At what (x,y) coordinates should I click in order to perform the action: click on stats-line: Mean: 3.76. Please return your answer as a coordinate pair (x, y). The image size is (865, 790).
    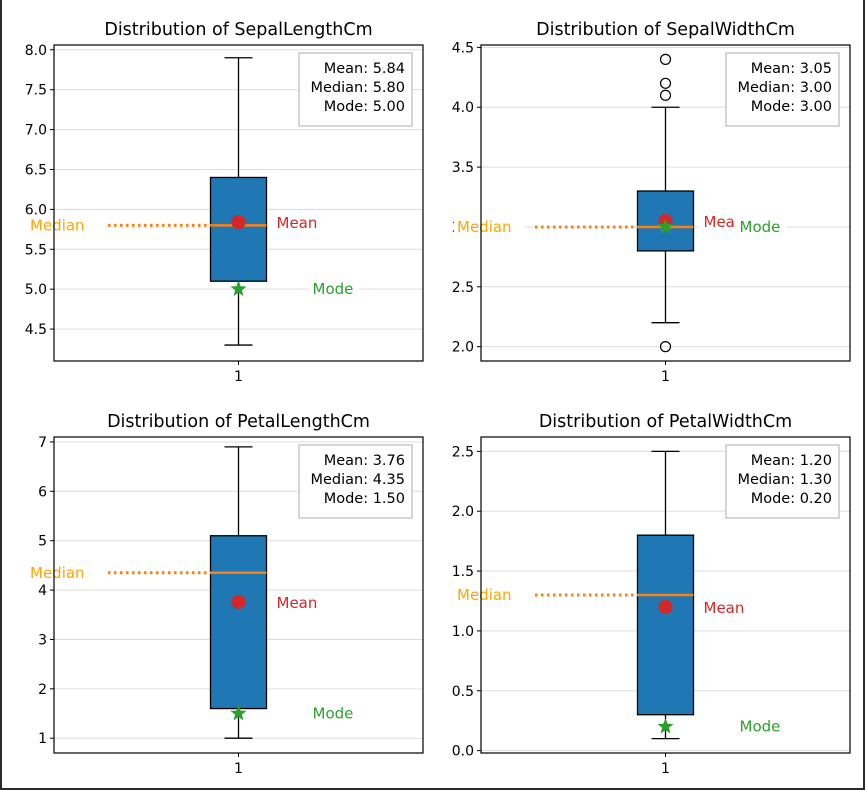
    Looking at the image, I should click on (364, 461).